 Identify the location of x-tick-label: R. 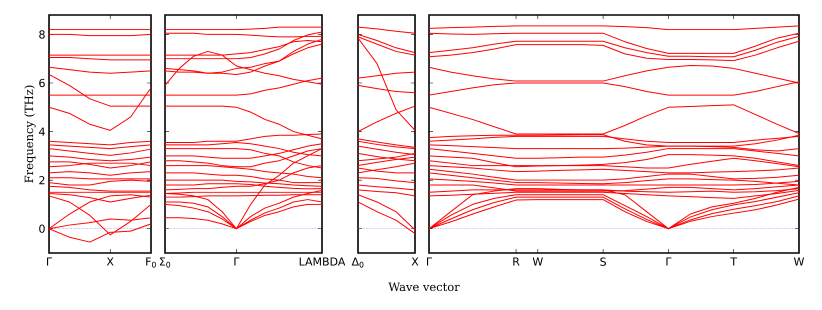
(516, 262).